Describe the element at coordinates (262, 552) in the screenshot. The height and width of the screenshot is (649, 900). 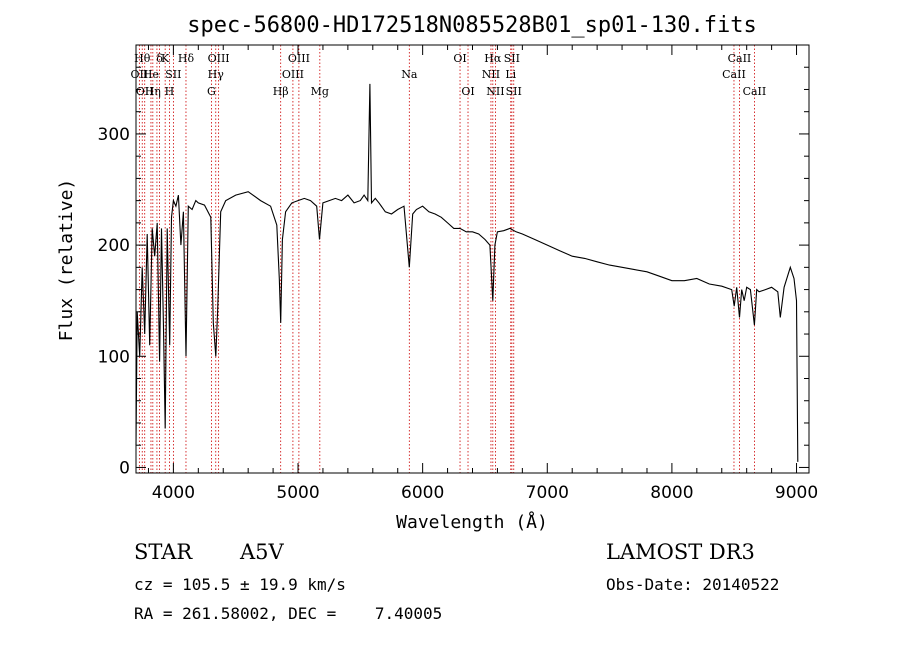
I see `object-subclass: A5V` at that location.